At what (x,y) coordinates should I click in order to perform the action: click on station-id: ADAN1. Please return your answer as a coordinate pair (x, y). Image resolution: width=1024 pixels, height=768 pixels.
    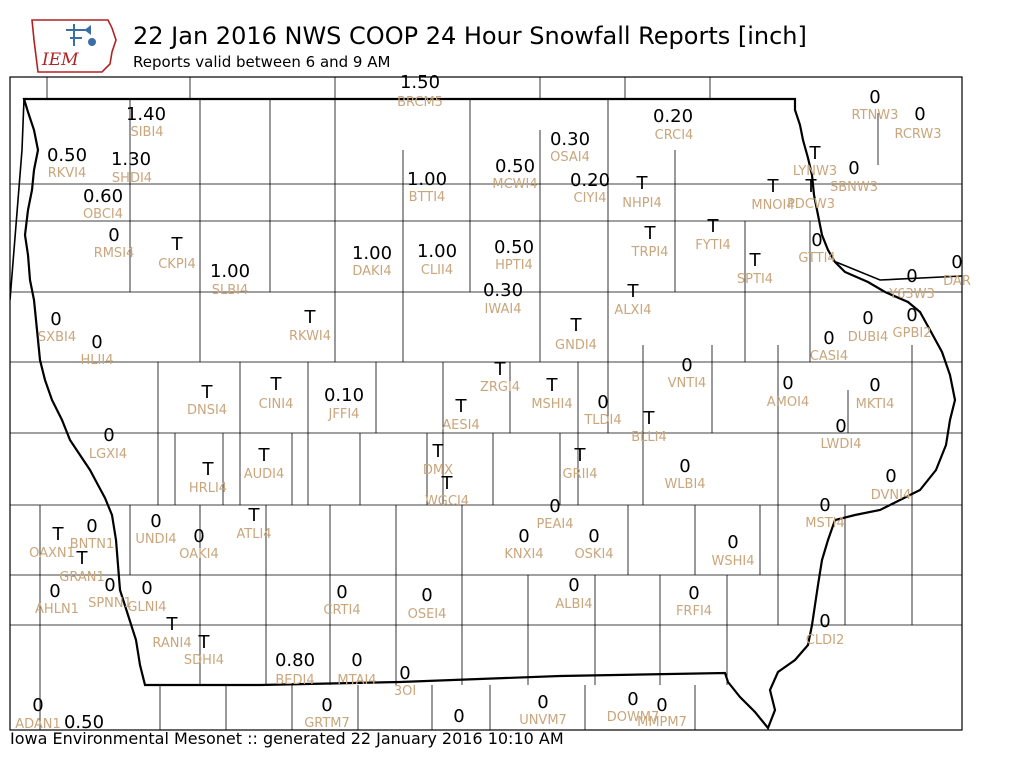
    Looking at the image, I should click on (38, 724).